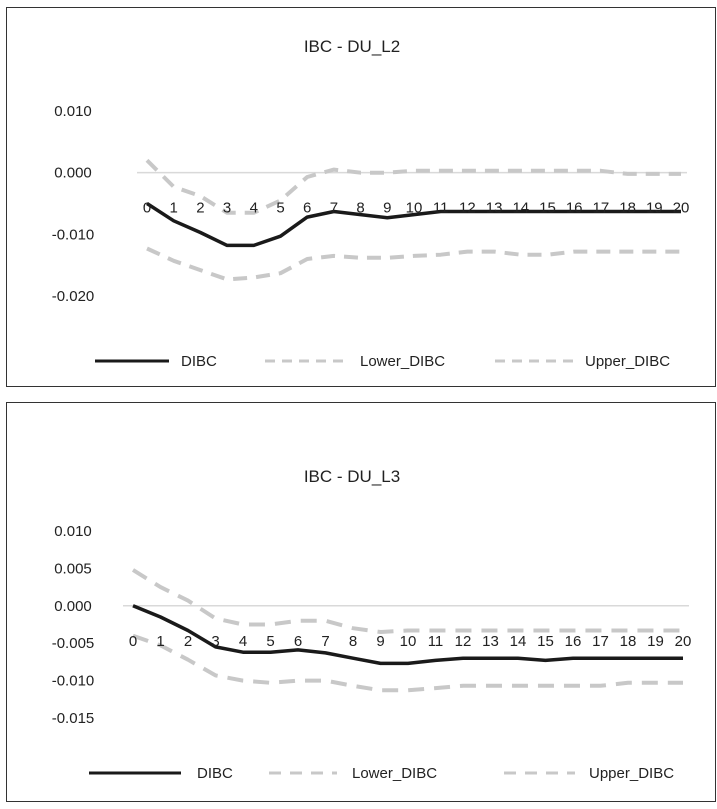 This screenshot has width=717, height=809. I want to click on series-line-upper-dibc, so click(407, 601).